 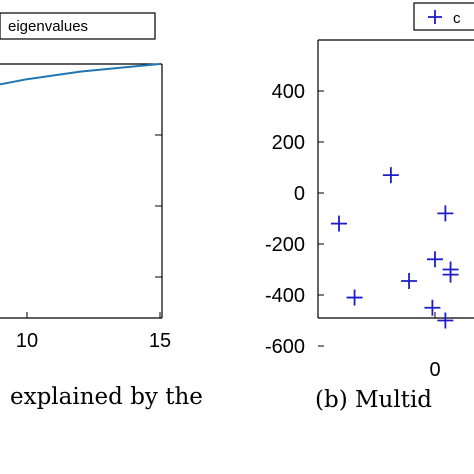 What do you see at coordinates (285, 296) in the screenshot?
I see `chart-b-ytick-label-4: -400` at bounding box center [285, 296].